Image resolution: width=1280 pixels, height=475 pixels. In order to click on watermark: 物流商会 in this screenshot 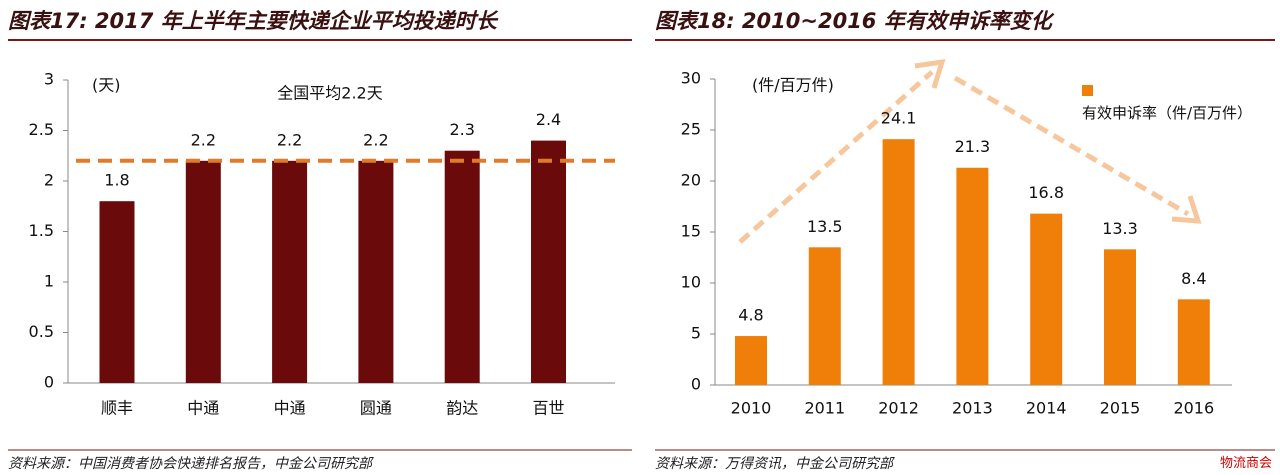, I will do `click(1245, 463)`.